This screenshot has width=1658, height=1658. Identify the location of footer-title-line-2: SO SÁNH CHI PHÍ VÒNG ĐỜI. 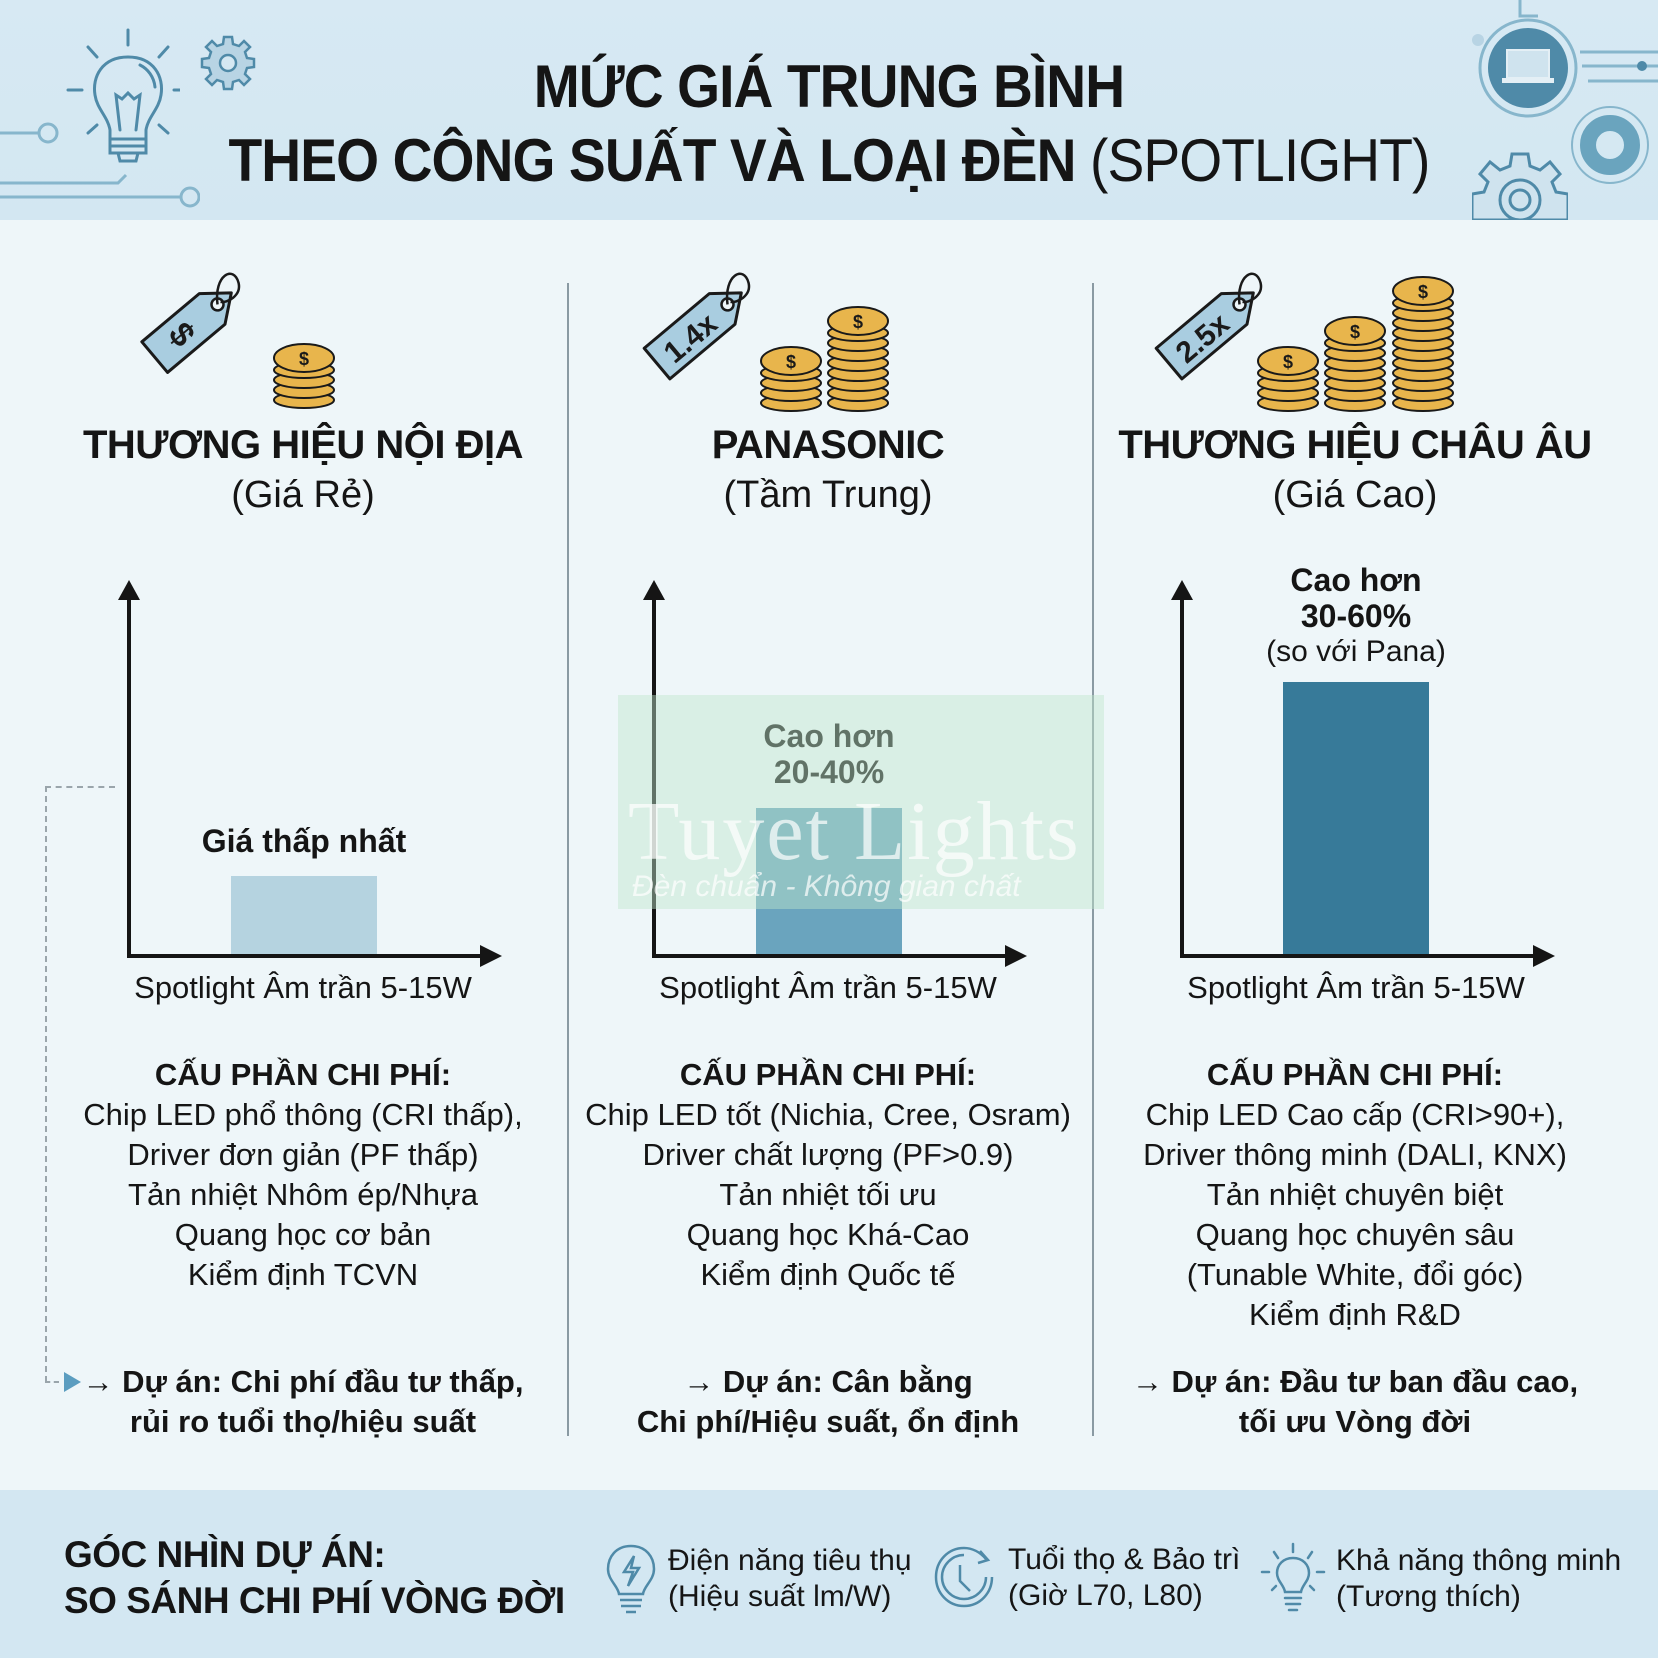
(314, 1600).